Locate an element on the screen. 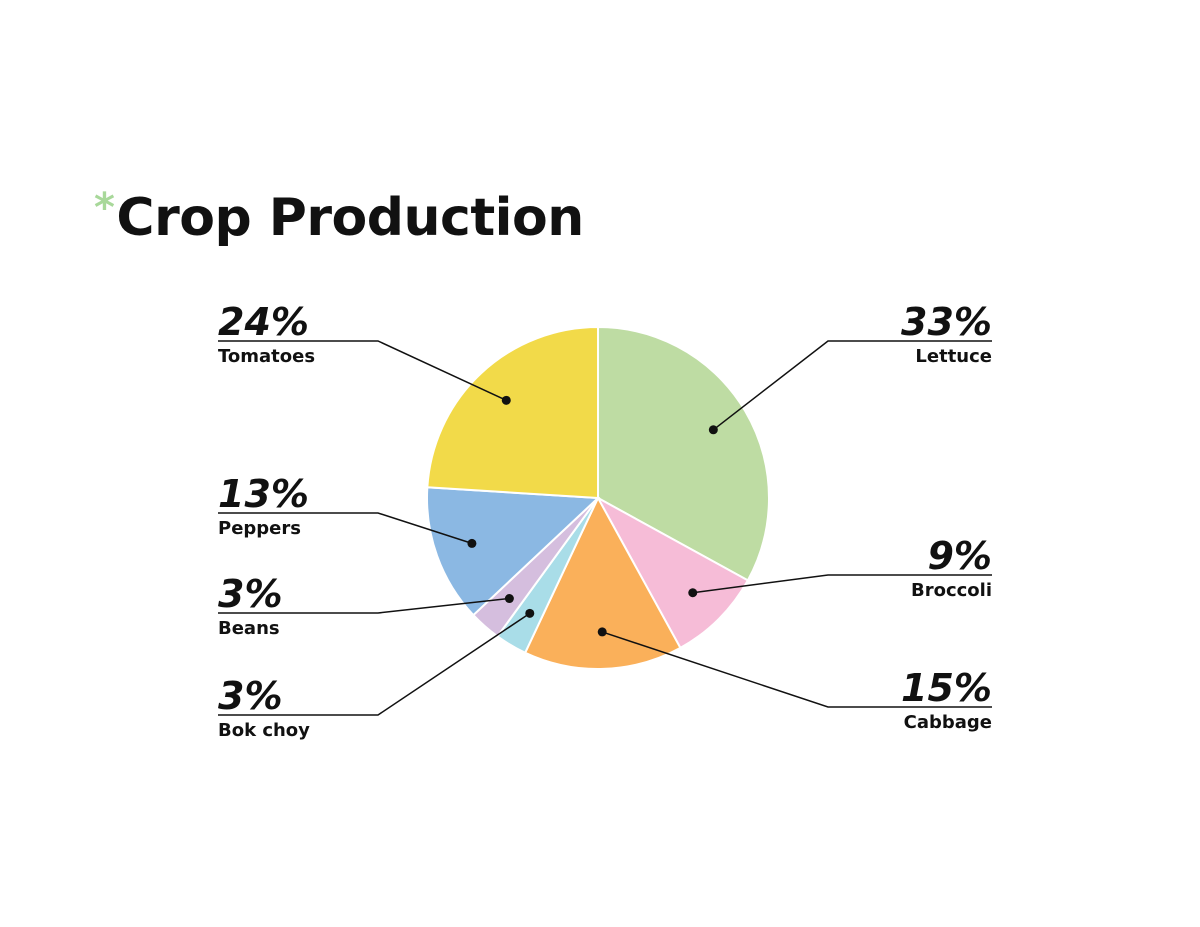 The image size is (1200, 927). slice-label-beans: Beans is located at coordinates (249, 628).